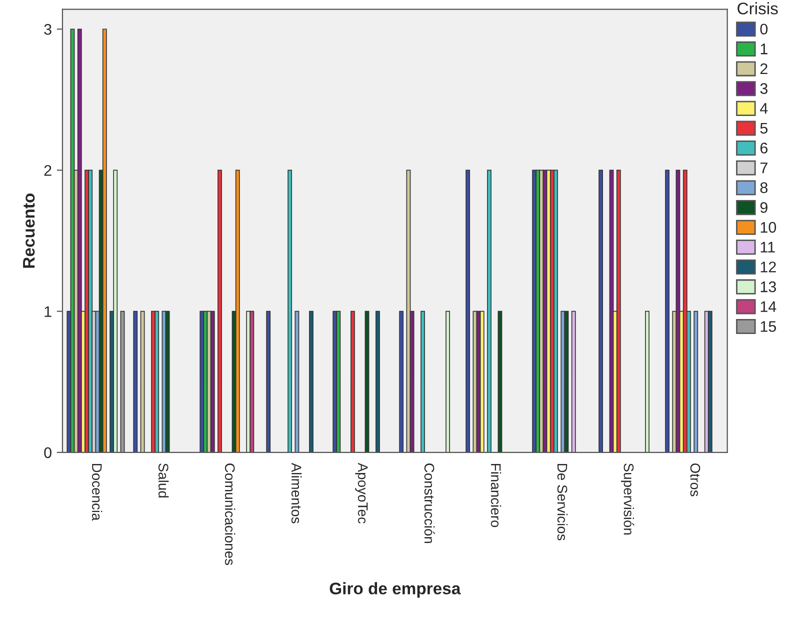 Image resolution: width=801 pixels, height=624 pixels. What do you see at coordinates (562, 502) in the screenshot?
I see `x-tick-label: De Servicios` at bounding box center [562, 502].